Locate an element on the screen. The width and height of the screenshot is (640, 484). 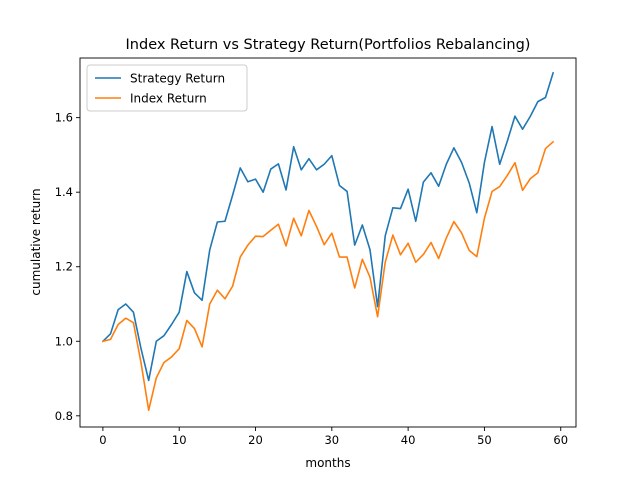
y-axis-label: cumulative return is located at coordinates (36, 241).